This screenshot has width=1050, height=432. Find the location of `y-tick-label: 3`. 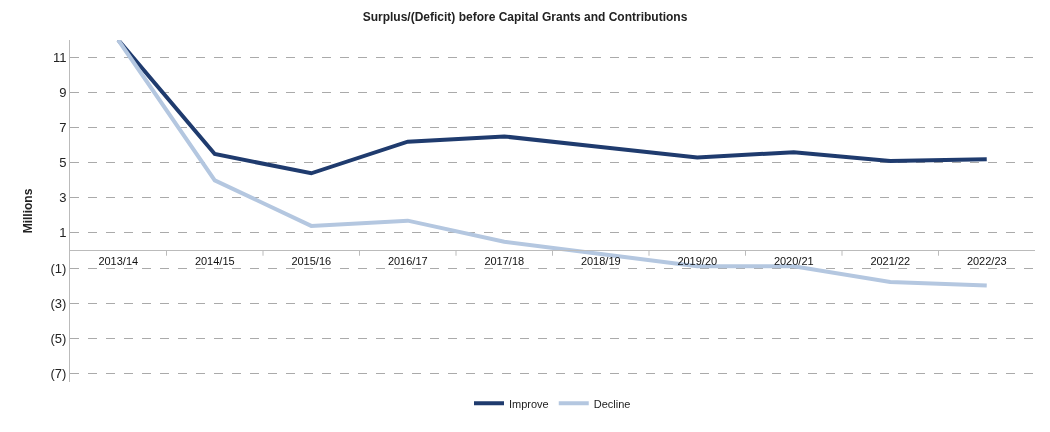

y-tick-label: 3 is located at coordinates (63, 198).